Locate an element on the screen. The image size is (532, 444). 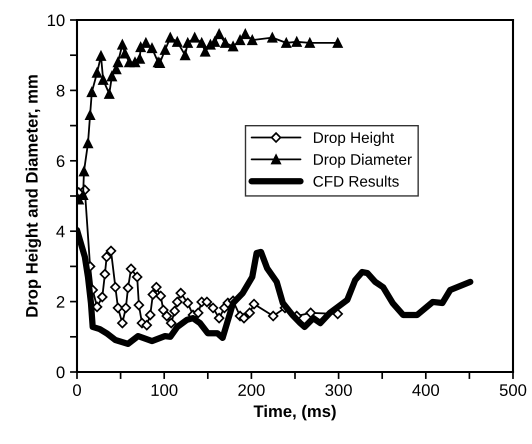
legend-label: Drop Height is located at coordinates (354, 139).